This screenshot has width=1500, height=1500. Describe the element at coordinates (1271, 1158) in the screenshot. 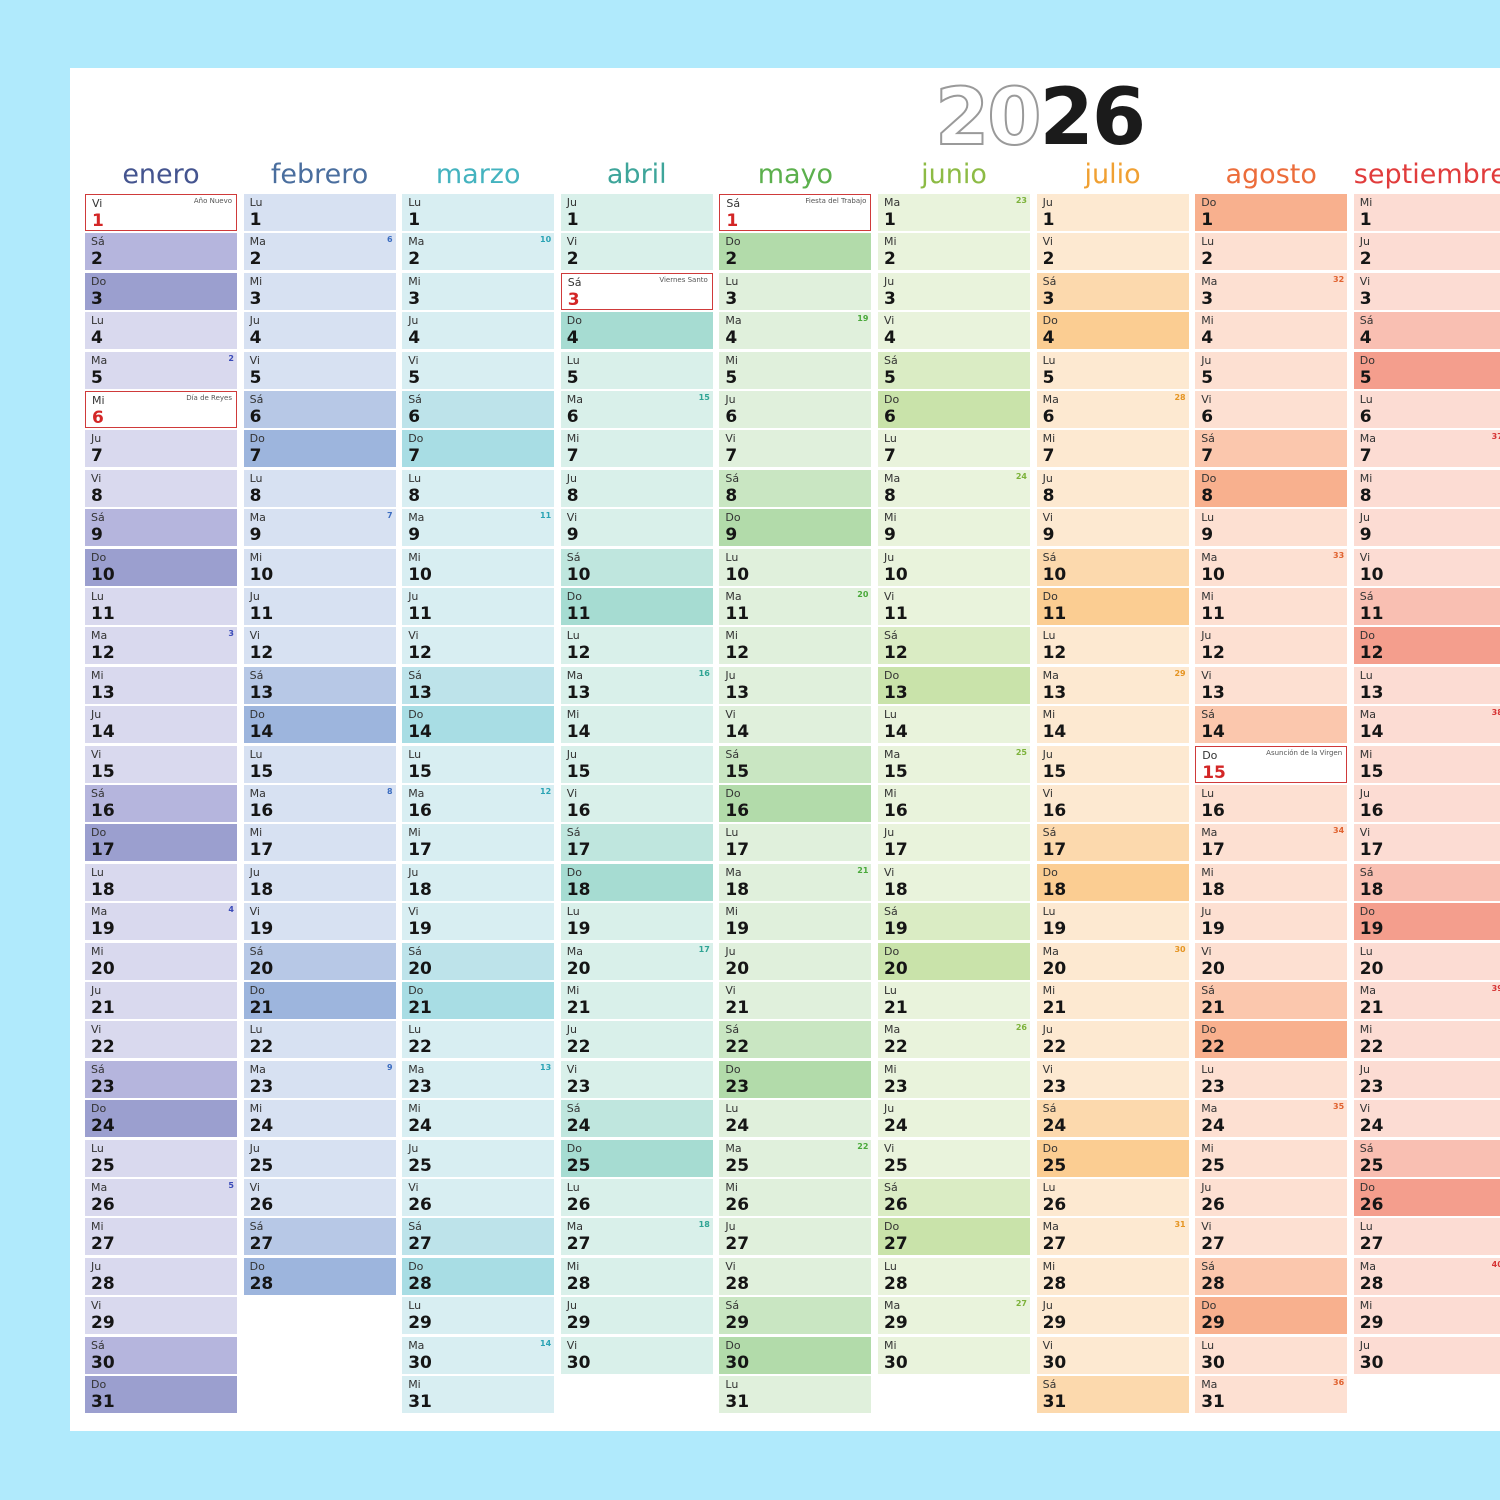

I see `day-cell: Mi 25` at that location.